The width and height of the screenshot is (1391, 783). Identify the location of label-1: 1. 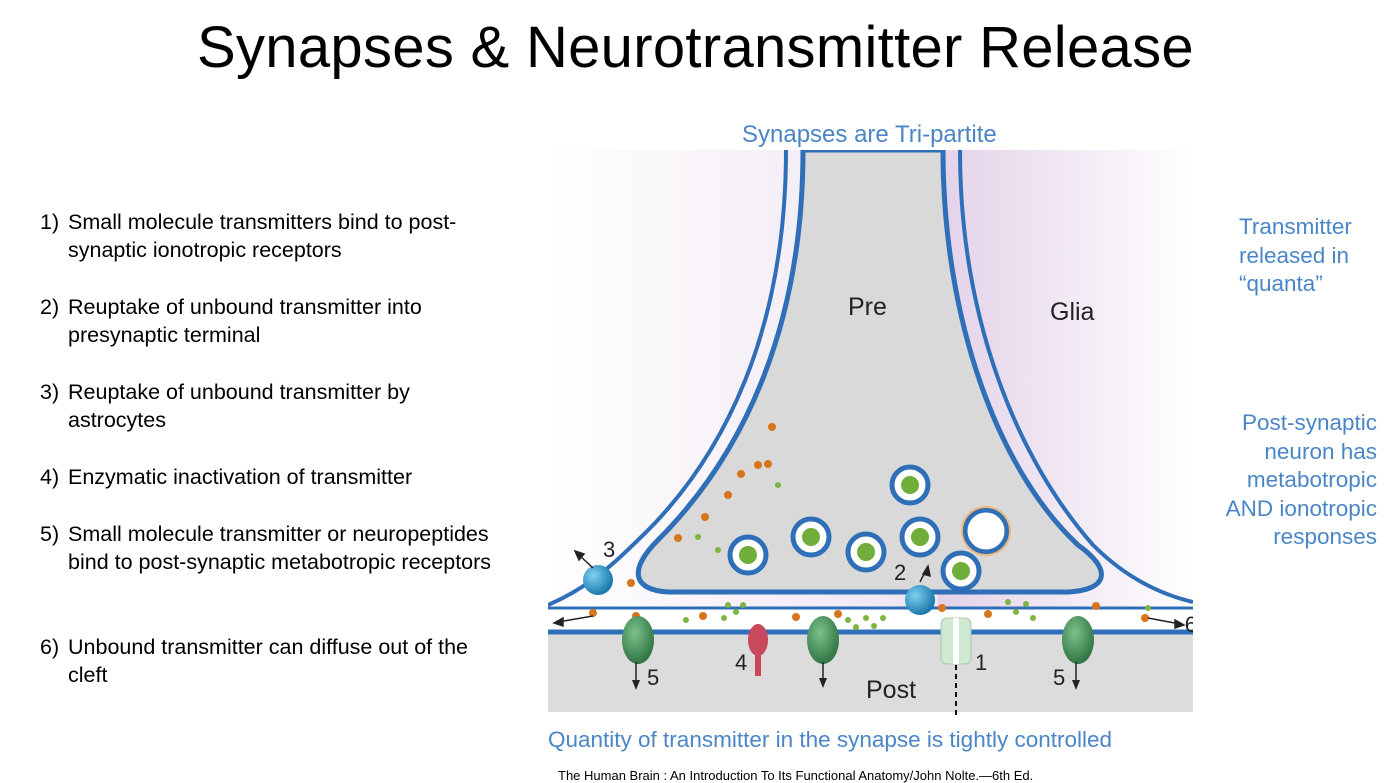
(981, 662).